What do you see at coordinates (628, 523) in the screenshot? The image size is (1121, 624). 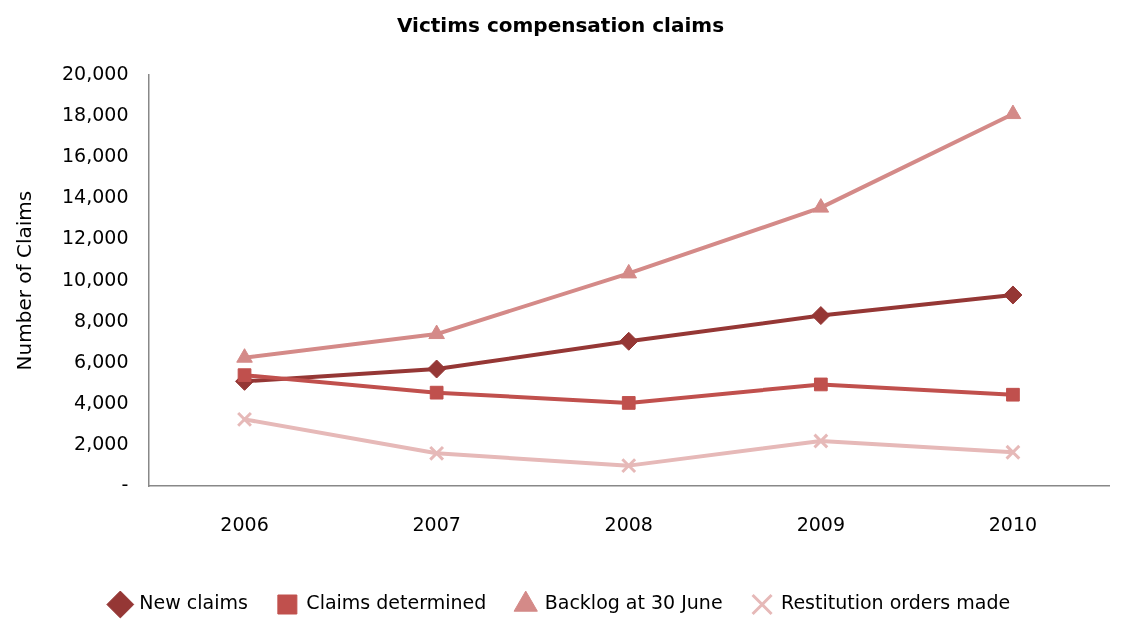 I see `x-tick-label: 2008` at bounding box center [628, 523].